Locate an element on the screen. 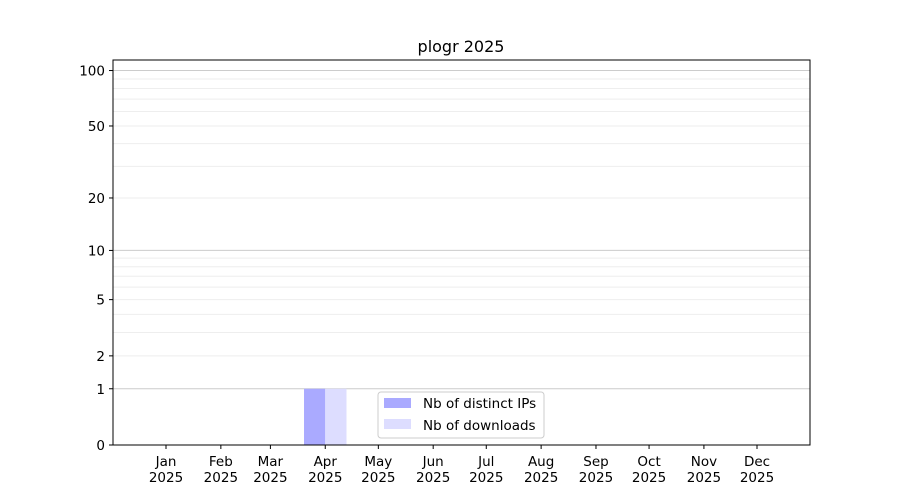 The height and width of the screenshot is (504, 900). y-tick-label: 10 is located at coordinates (96, 251).